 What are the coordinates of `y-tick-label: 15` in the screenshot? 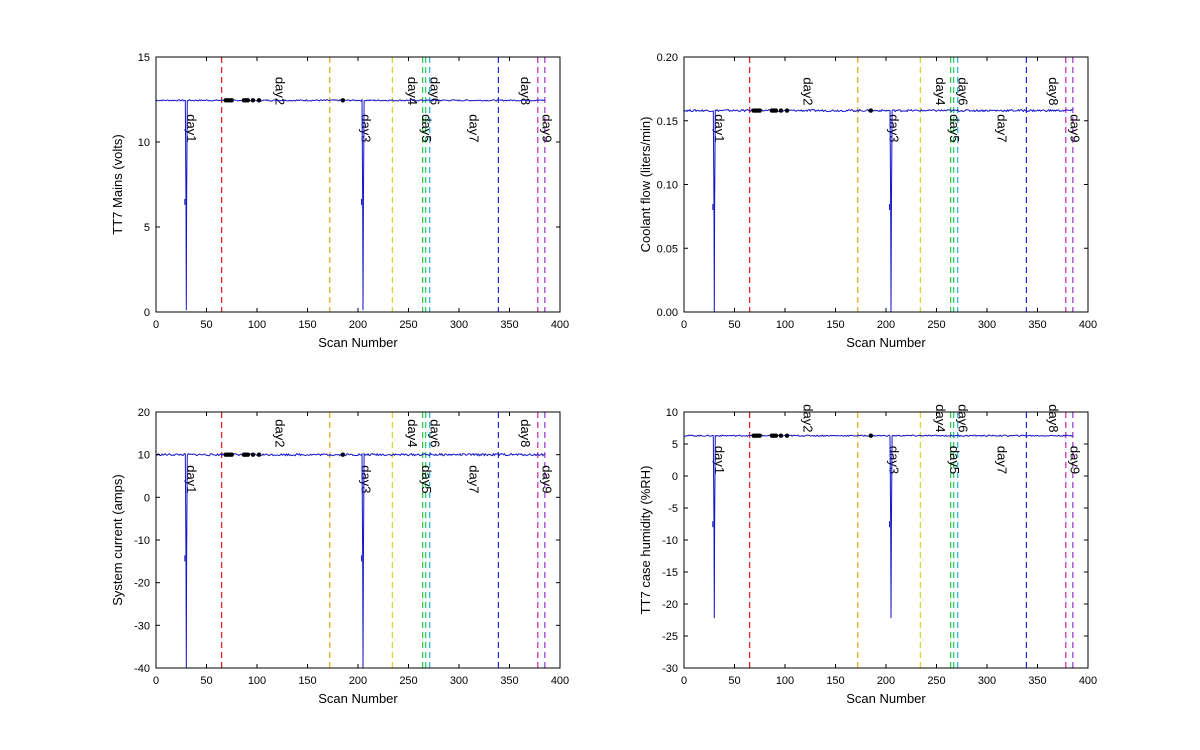 It's located at (144, 58).